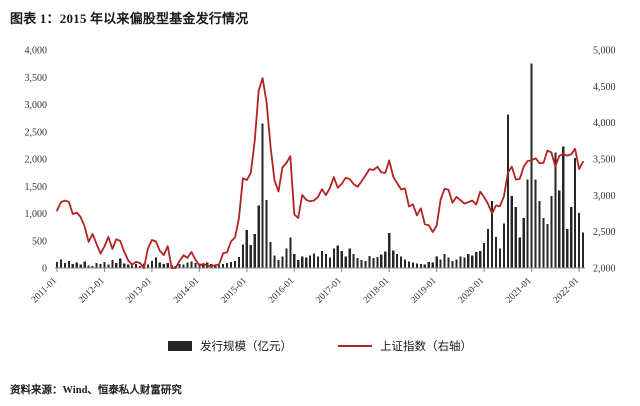 The width and height of the screenshot is (640, 406). I want to click on line-swatch-icon, so click(355, 346).